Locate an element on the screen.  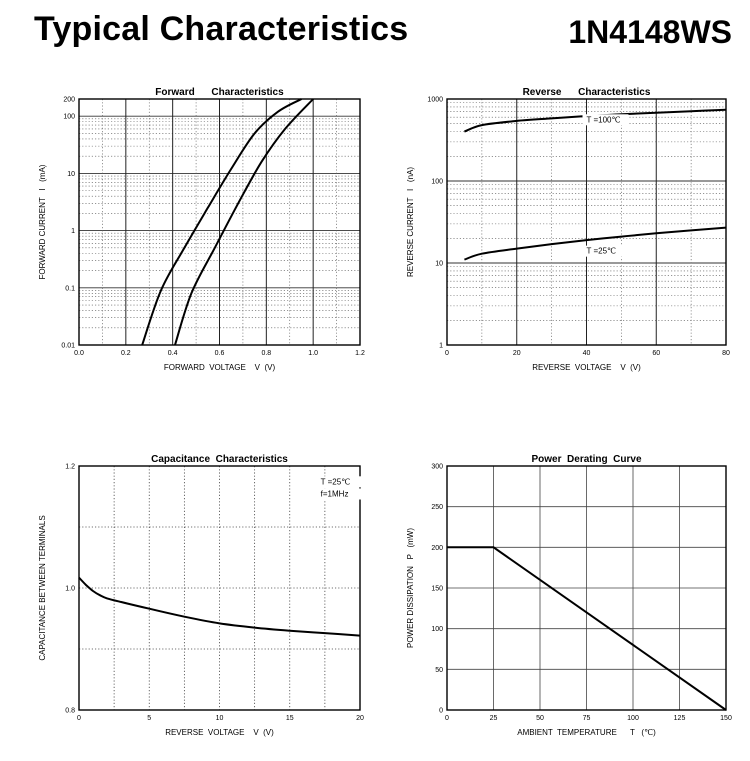
x-tick-label: 100 is located at coordinates (633, 718).